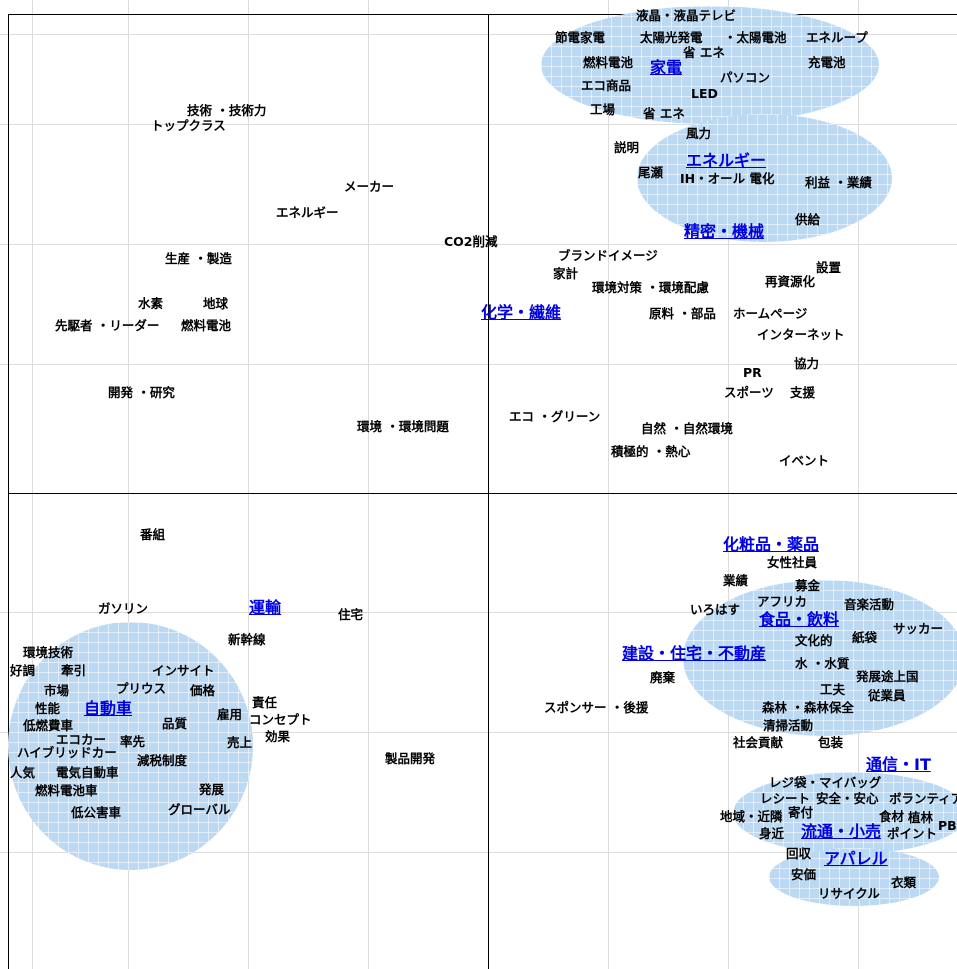 Image resolution: width=957 pixels, height=969 pixels. What do you see at coordinates (74, 670) in the screenshot?
I see `keyword: 牽引` at bounding box center [74, 670].